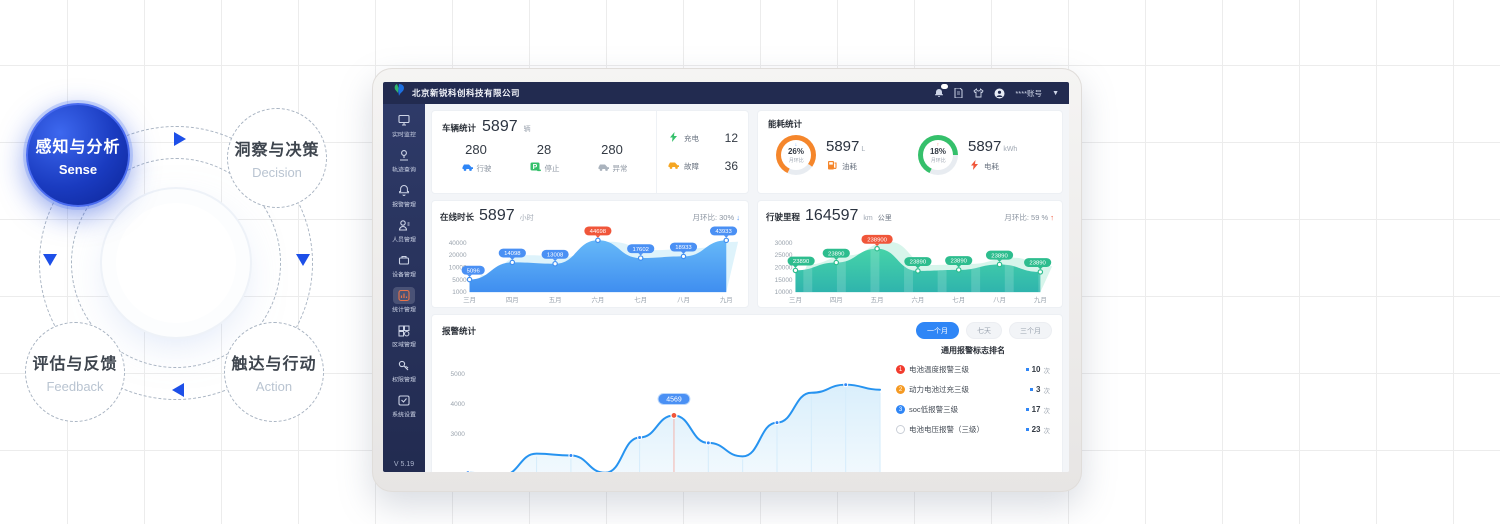 Image resolution: width=1500 pixels, height=524 pixels. Describe the element at coordinates (978, 93) in the screenshot. I see `theme-shirt-icon` at that location.